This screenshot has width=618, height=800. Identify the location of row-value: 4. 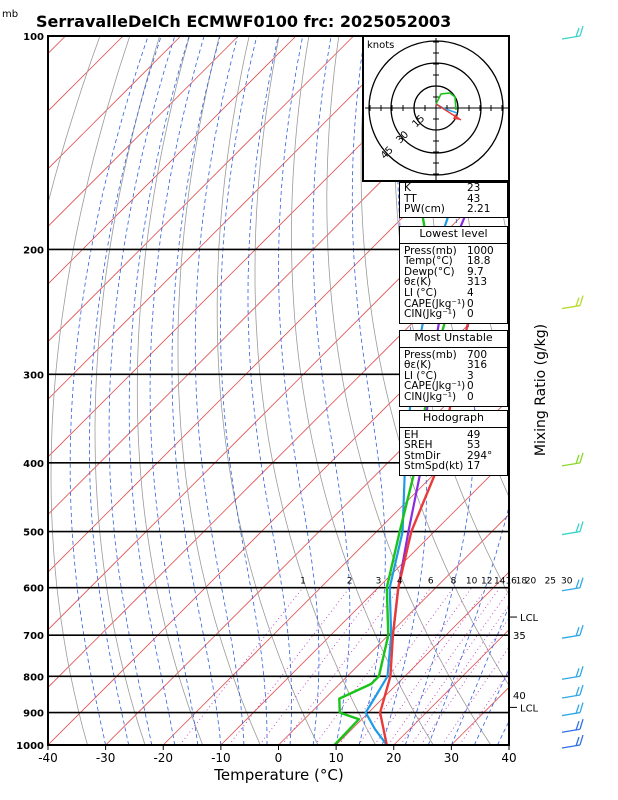
(470, 292).